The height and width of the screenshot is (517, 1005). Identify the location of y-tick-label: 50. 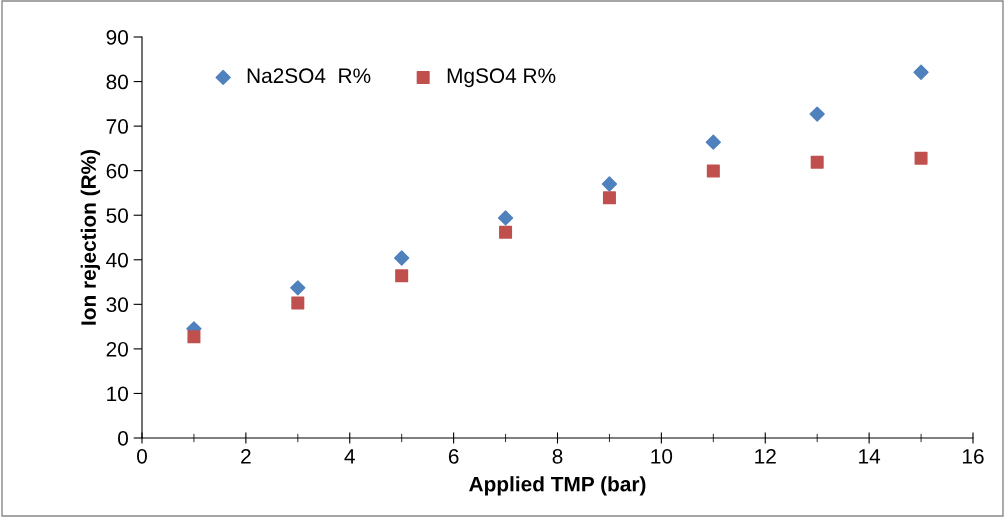
(117, 215).